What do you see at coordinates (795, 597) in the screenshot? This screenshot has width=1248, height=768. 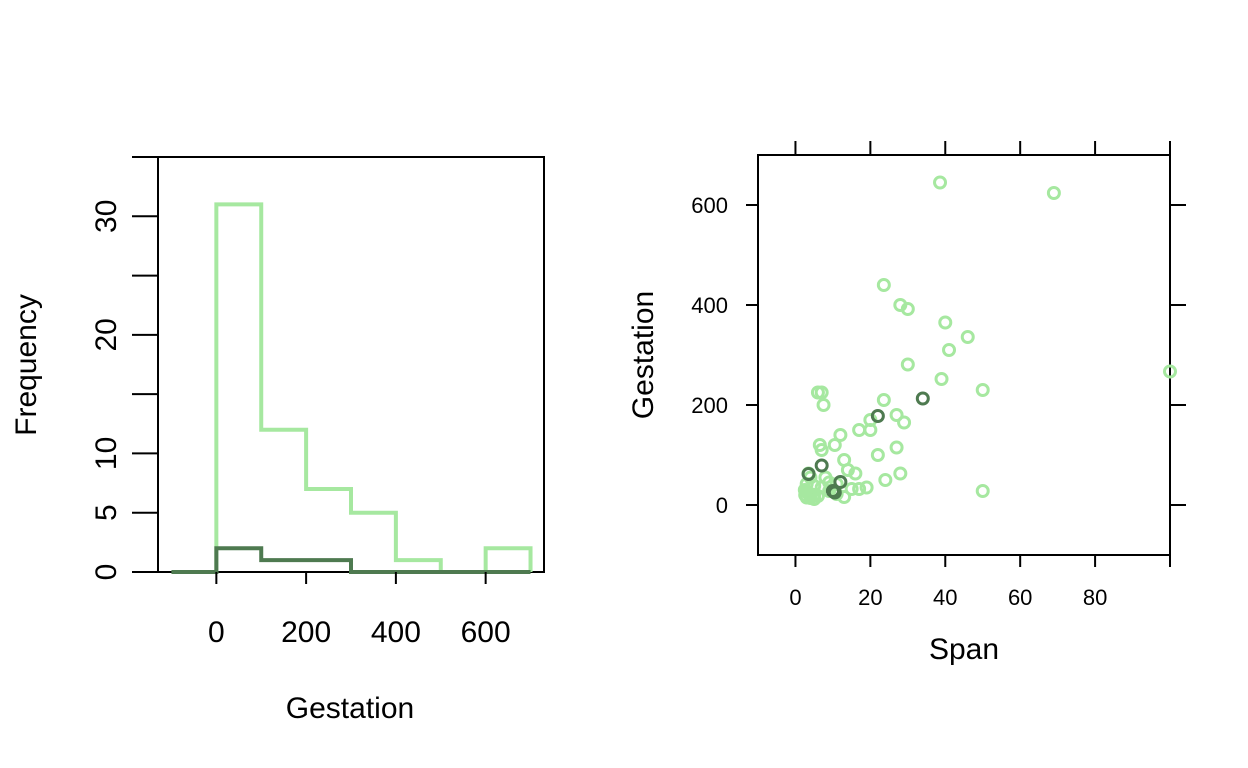 I see `scatter-x-tick-label: 0` at bounding box center [795, 597].